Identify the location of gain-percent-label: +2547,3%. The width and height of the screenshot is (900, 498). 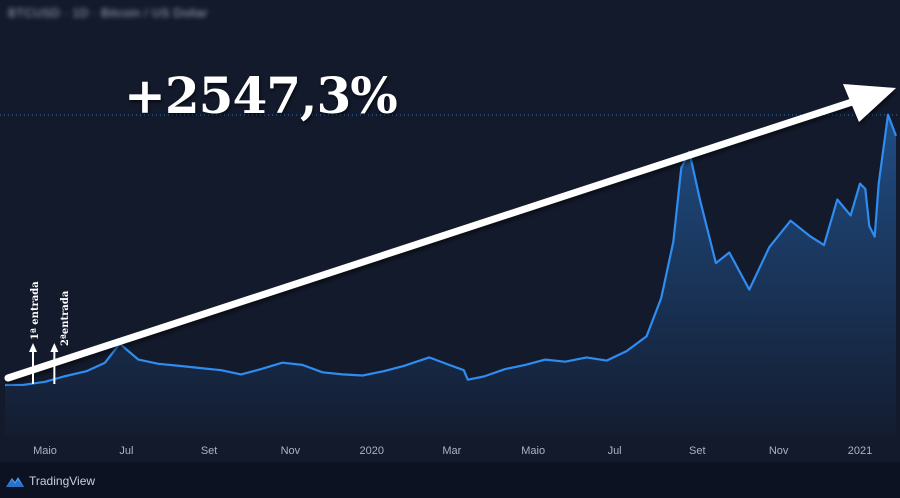
(261, 95).